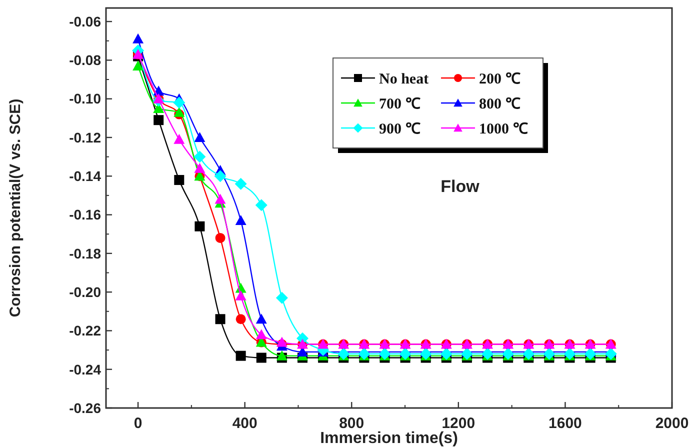  I want to click on legend-label: 1000 ℃, so click(503, 129).